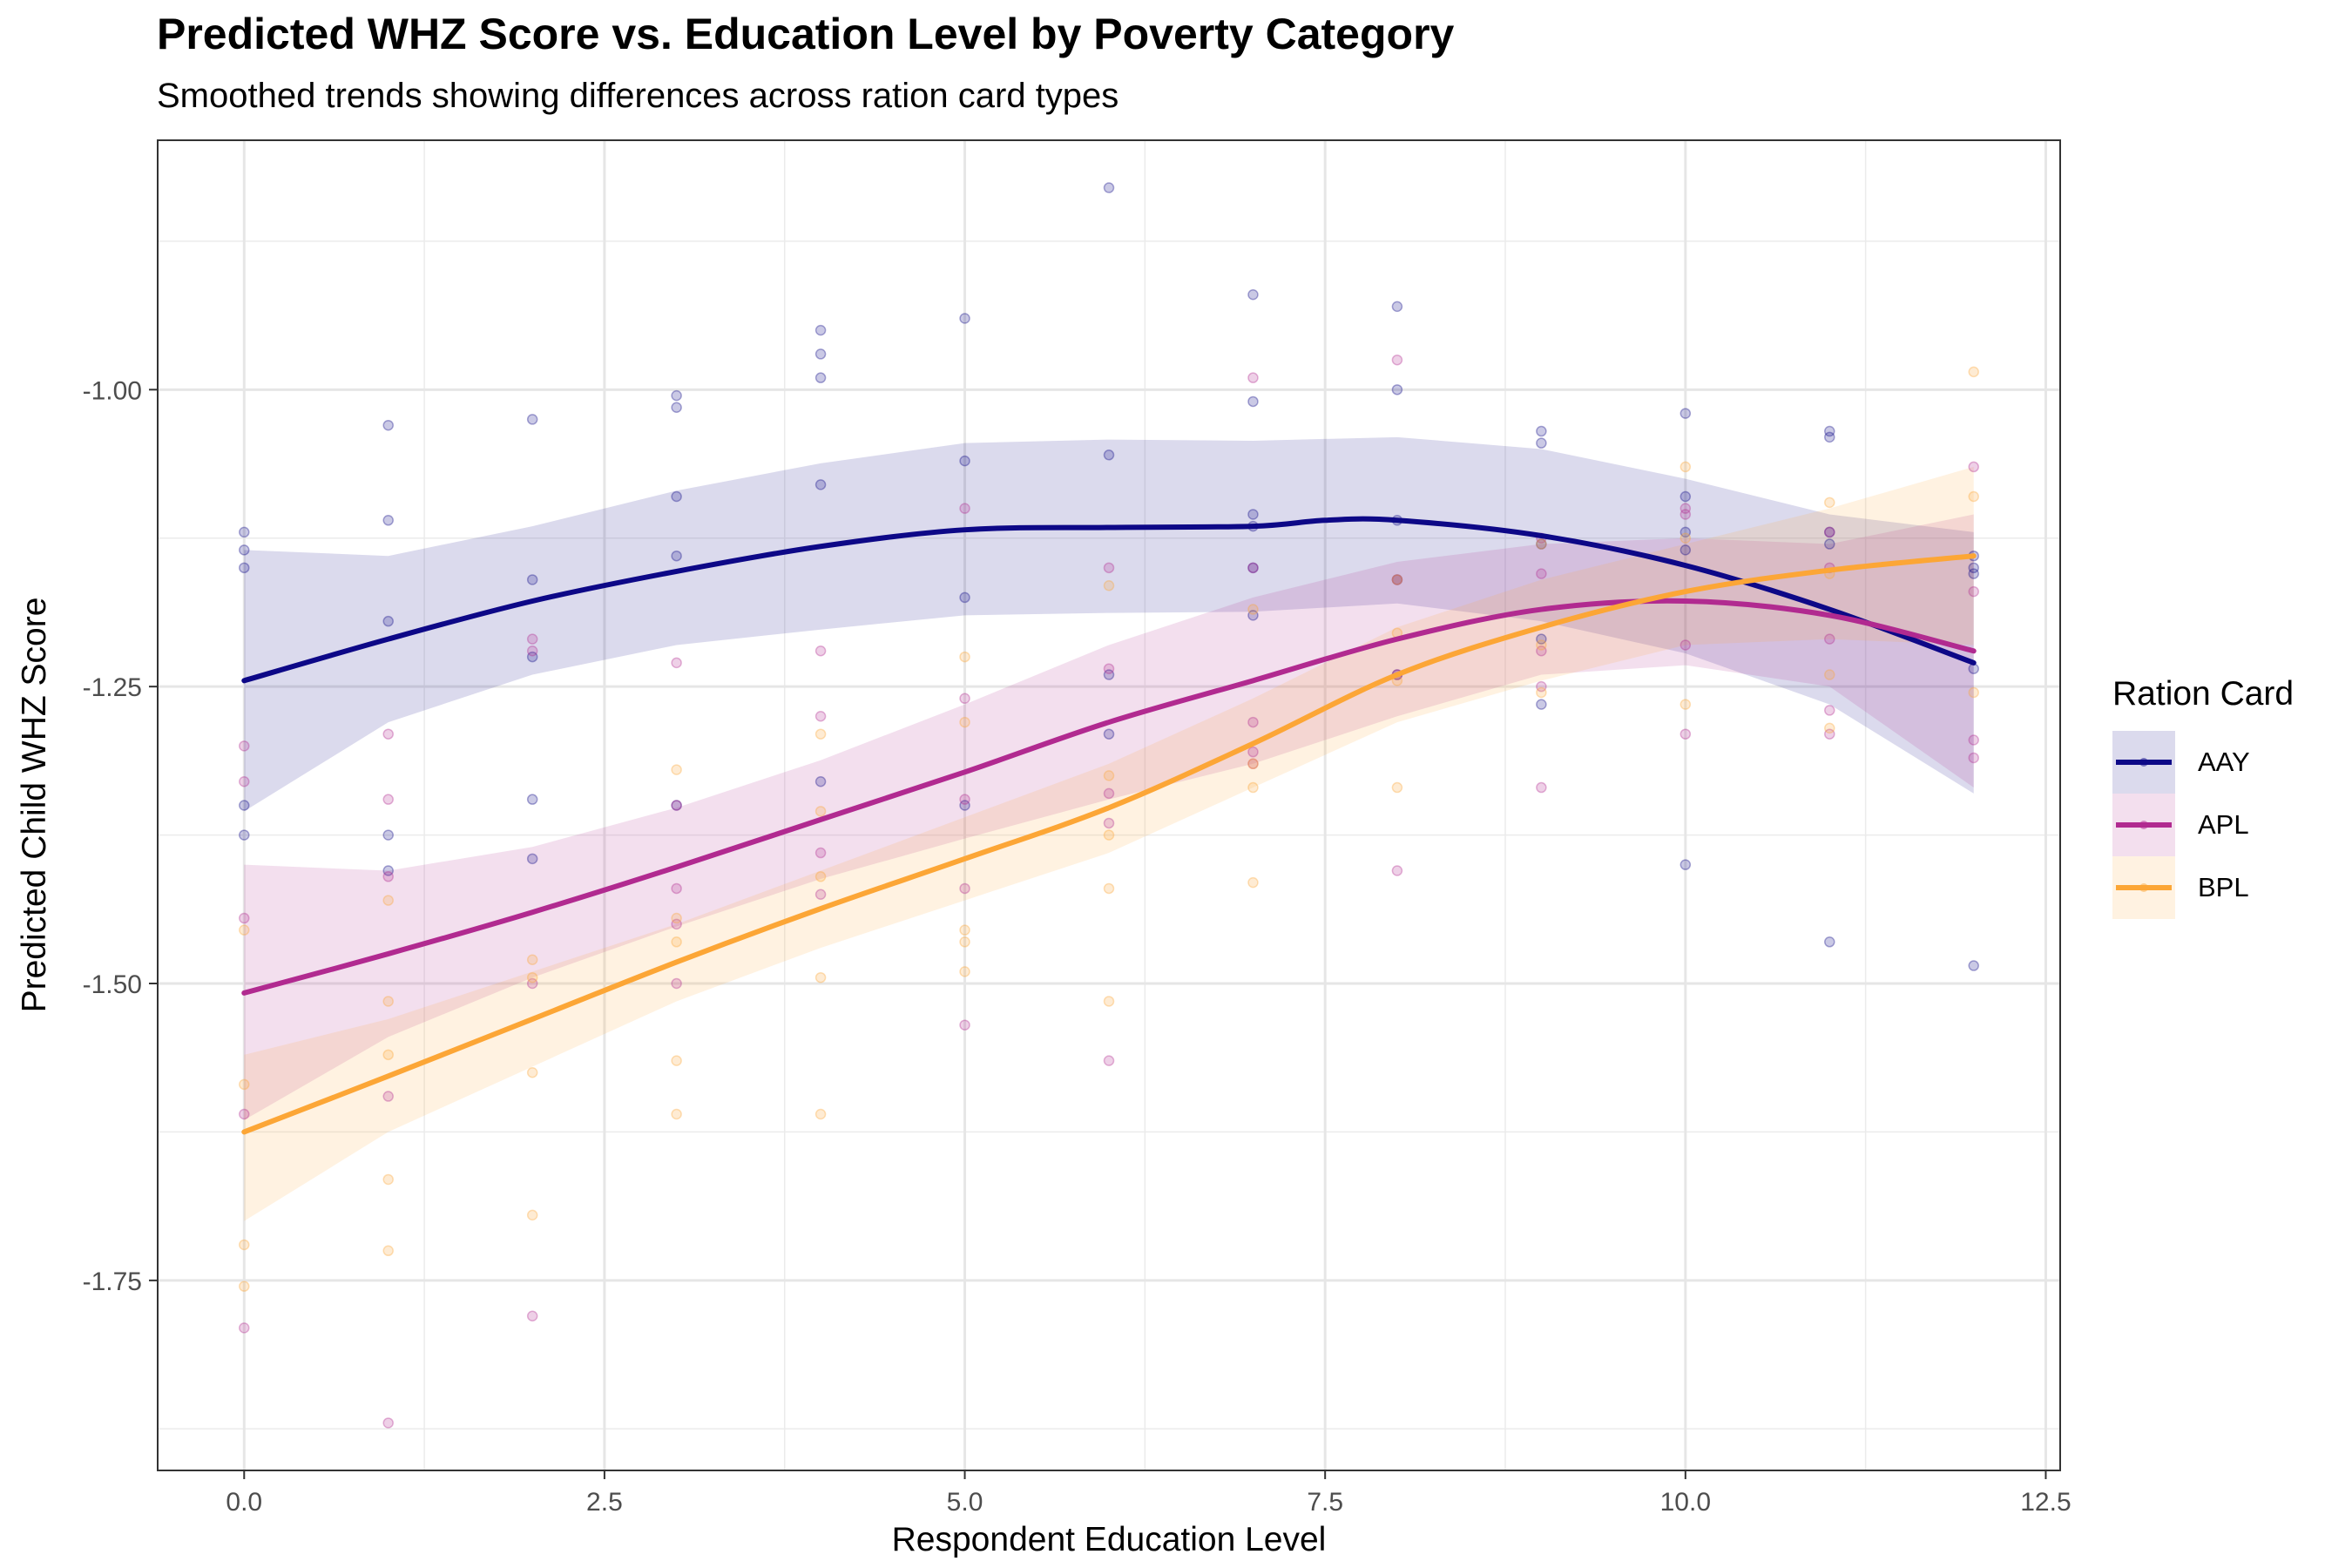 The width and height of the screenshot is (2352, 1568). What do you see at coordinates (2223, 825) in the screenshot?
I see `legend-label: APL` at bounding box center [2223, 825].